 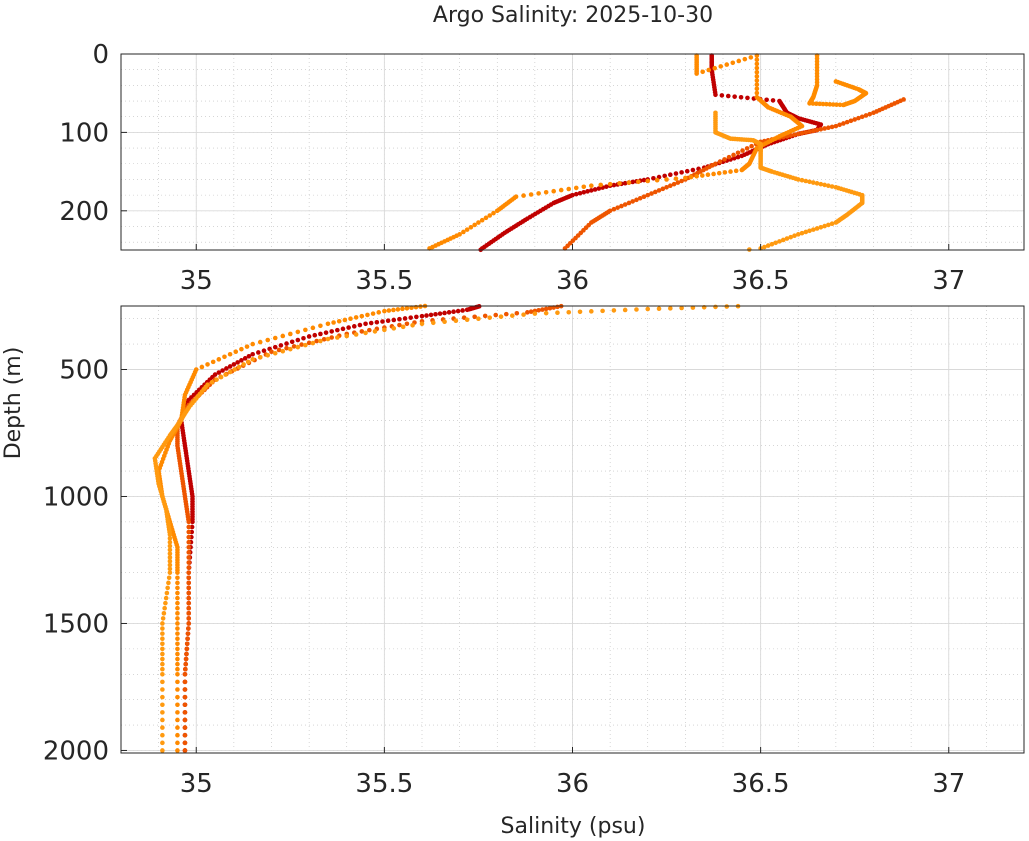 I want to click on x-tick-label: 37, so click(x=948, y=281).